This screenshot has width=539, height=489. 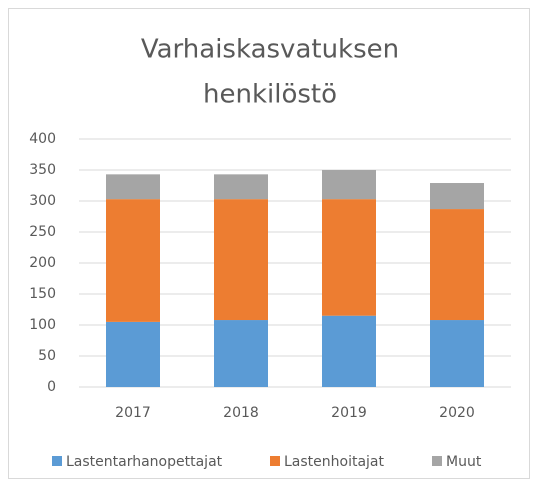 I want to click on legend-label: Muut, so click(x=464, y=462).